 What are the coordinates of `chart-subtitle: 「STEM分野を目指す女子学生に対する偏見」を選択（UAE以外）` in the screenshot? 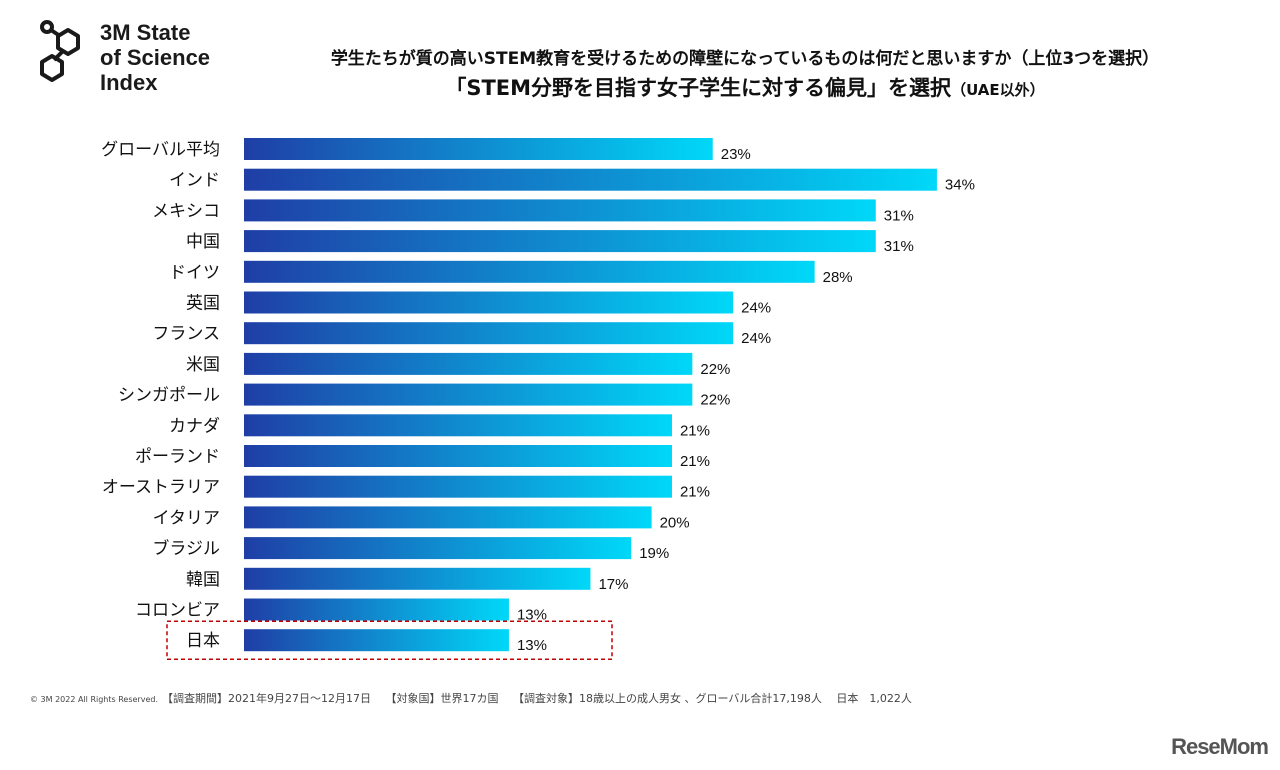 It's located at (745, 87).